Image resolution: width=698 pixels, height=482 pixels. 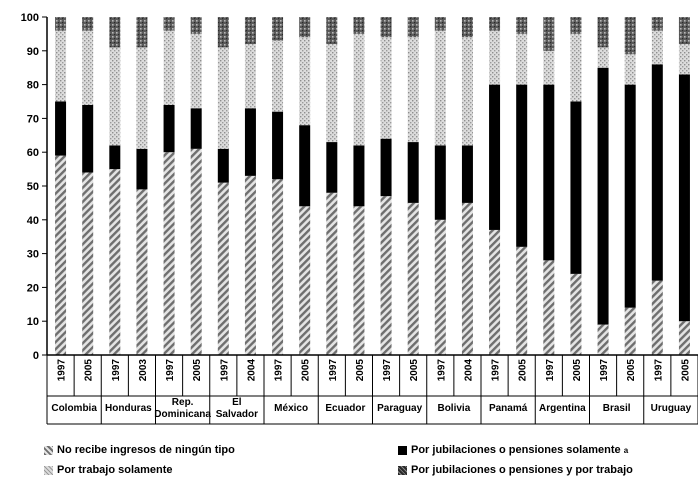 I want to click on year-label-brasil-1997: 1997, so click(x=604, y=370).